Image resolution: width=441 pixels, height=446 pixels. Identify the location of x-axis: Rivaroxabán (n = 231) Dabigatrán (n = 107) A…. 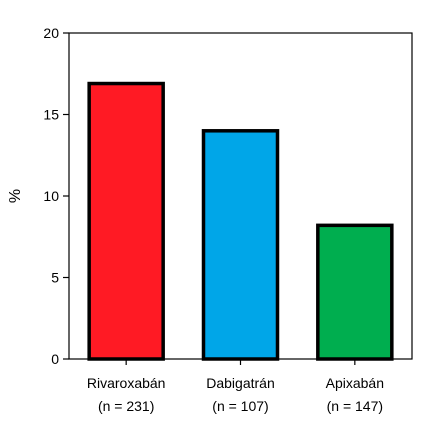
(235, 386).